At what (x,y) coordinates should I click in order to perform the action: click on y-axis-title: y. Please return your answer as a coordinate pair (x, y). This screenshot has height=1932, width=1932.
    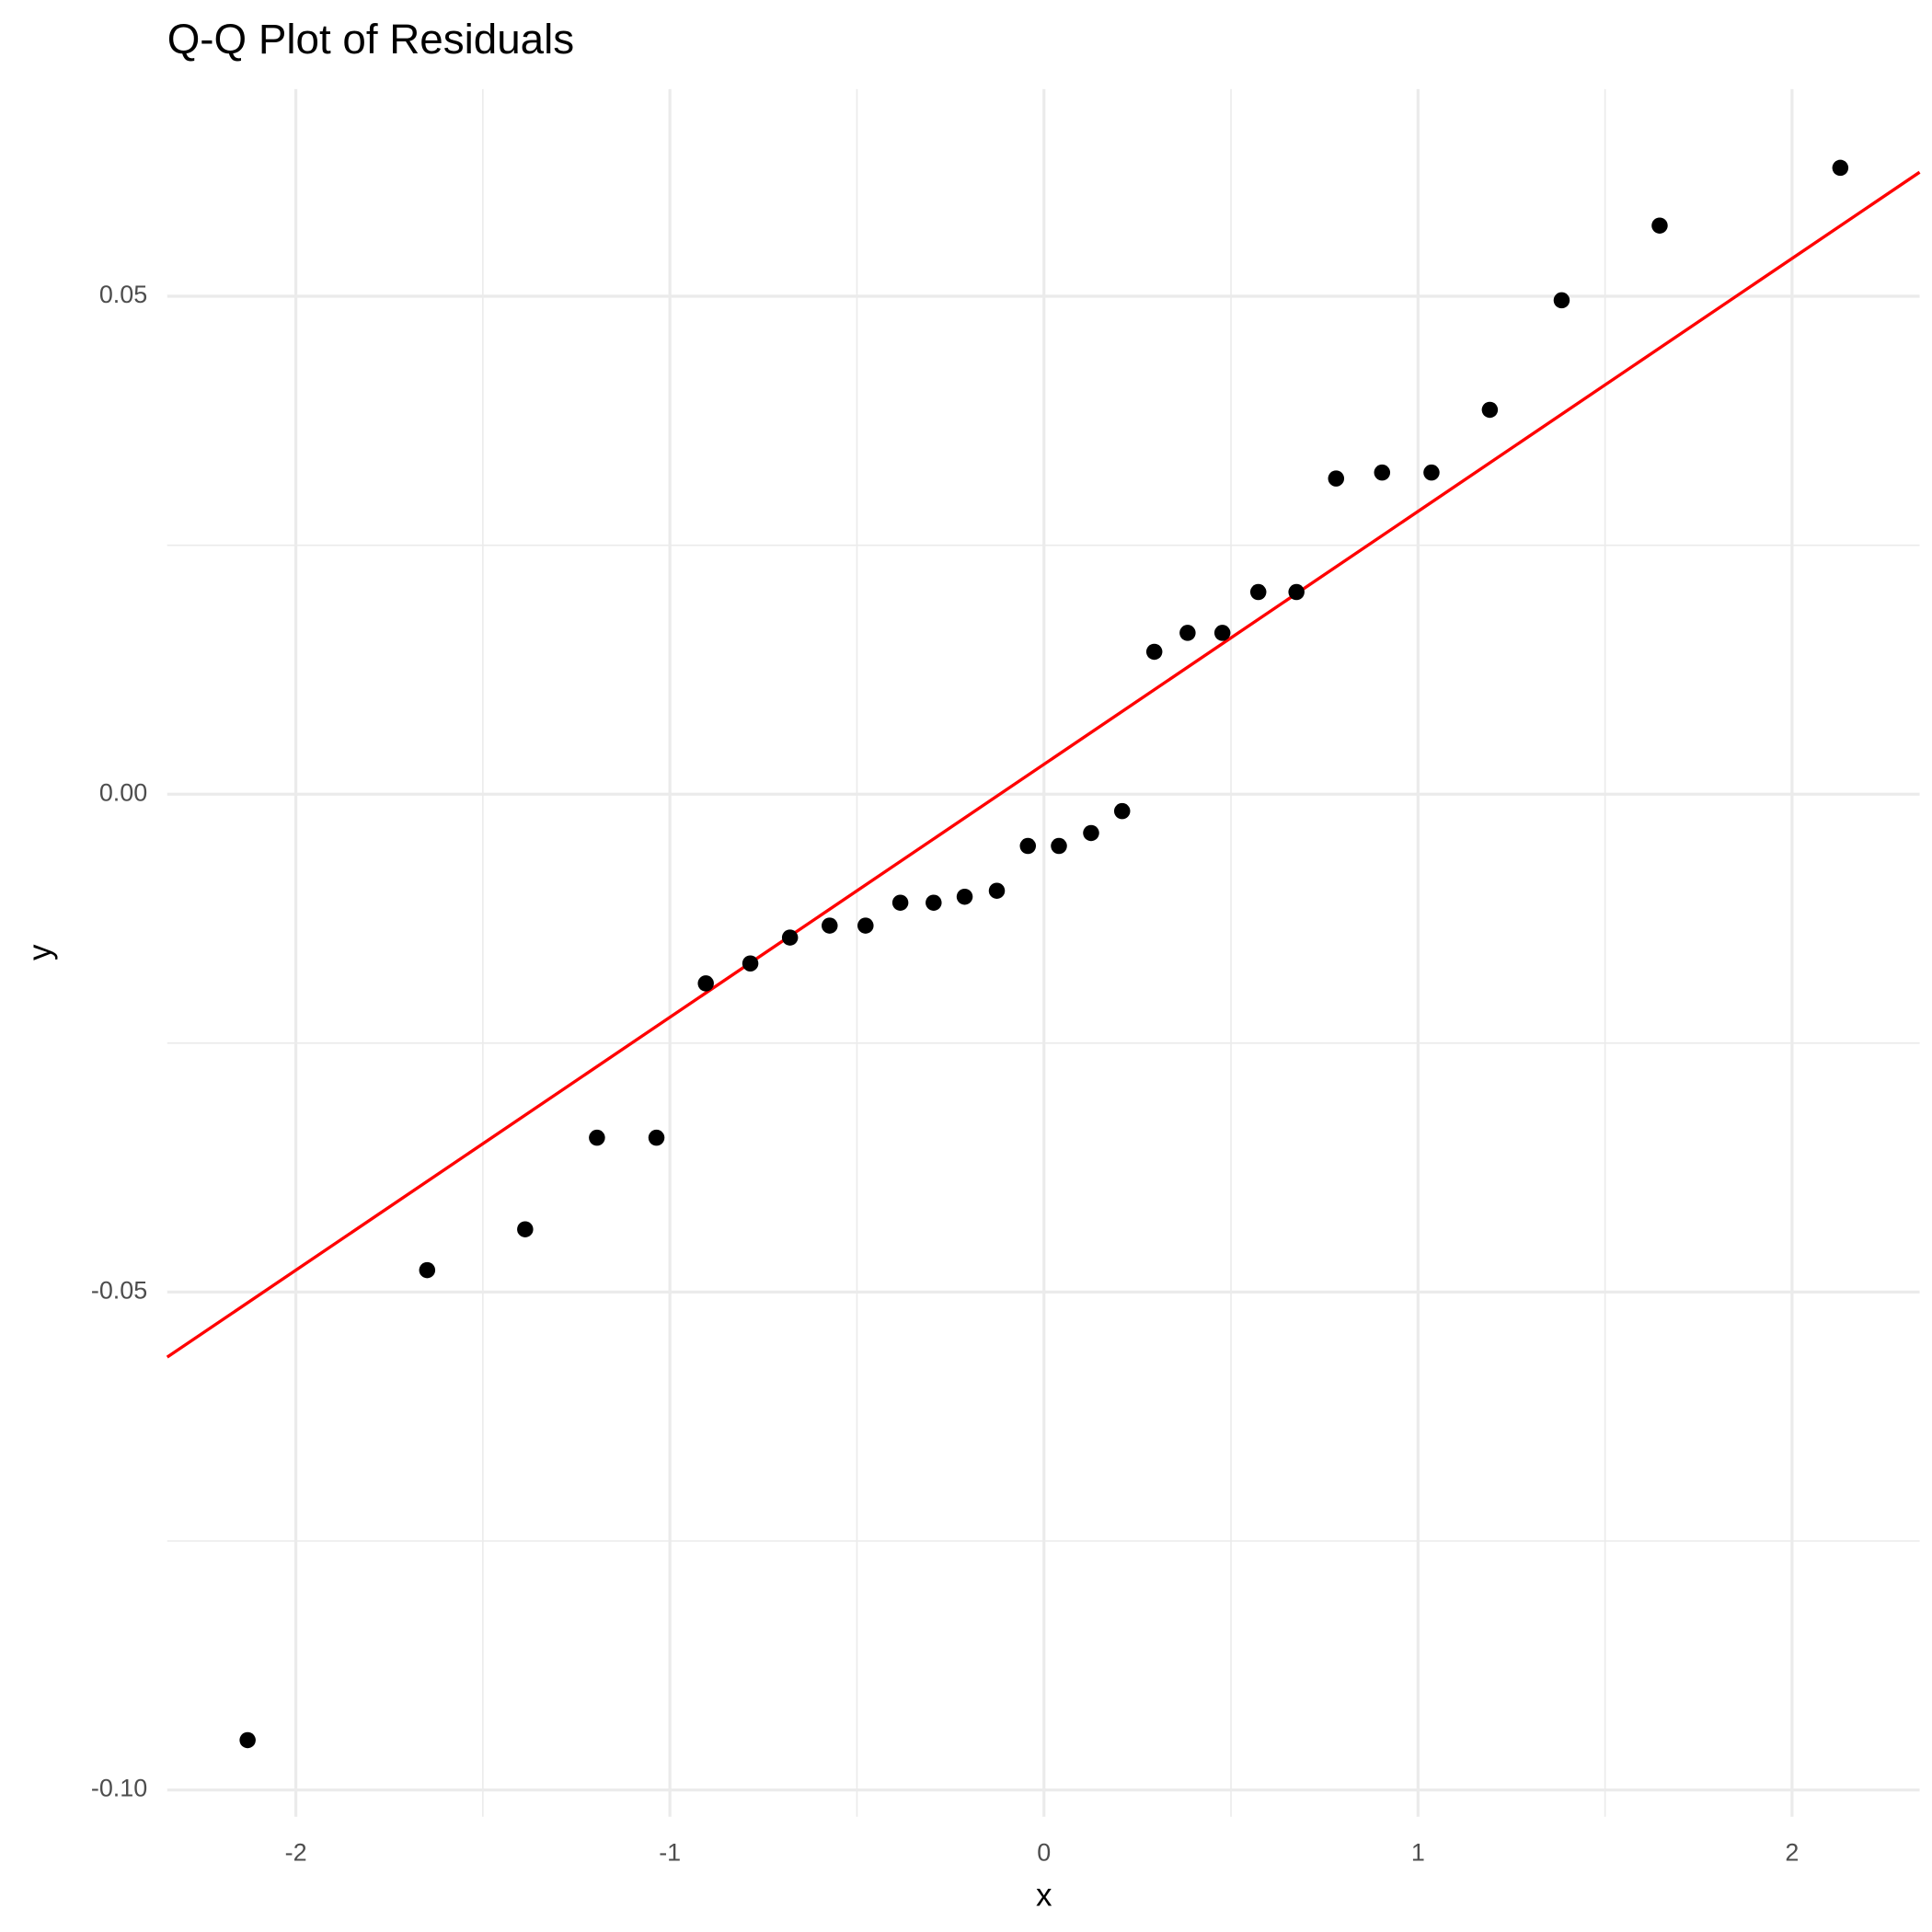
    Looking at the image, I should click on (40, 952).